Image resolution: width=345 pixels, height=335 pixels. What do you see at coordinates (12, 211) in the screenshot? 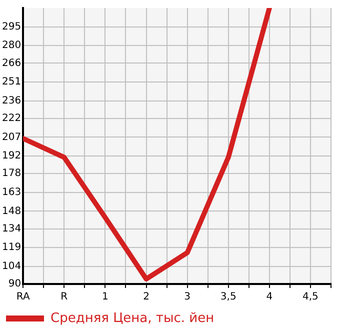
I see `y-tick-label: 148` at bounding box center [12, 211].